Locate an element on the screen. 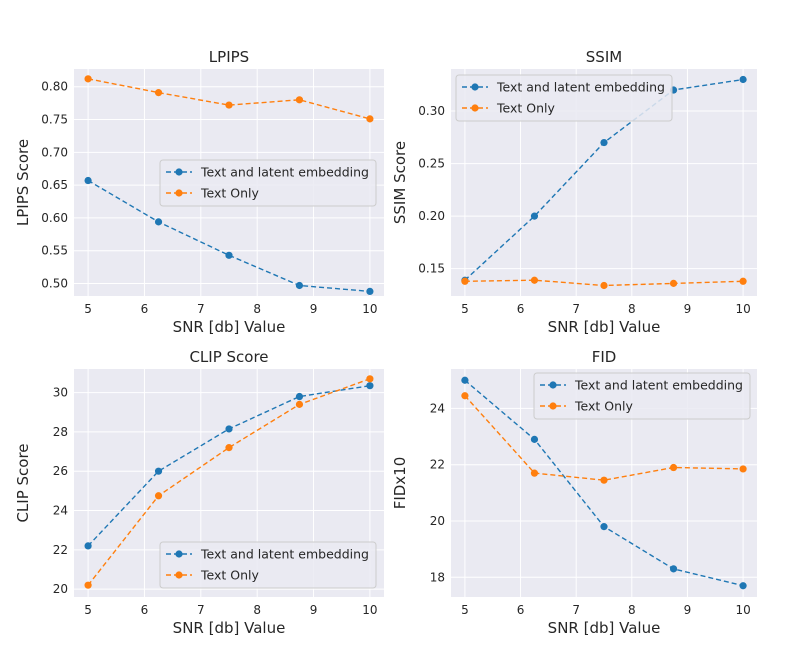 Image resolution: width=787 pixels, height=664 pixels. fid-title: FID is located at coordinates (604, 357).